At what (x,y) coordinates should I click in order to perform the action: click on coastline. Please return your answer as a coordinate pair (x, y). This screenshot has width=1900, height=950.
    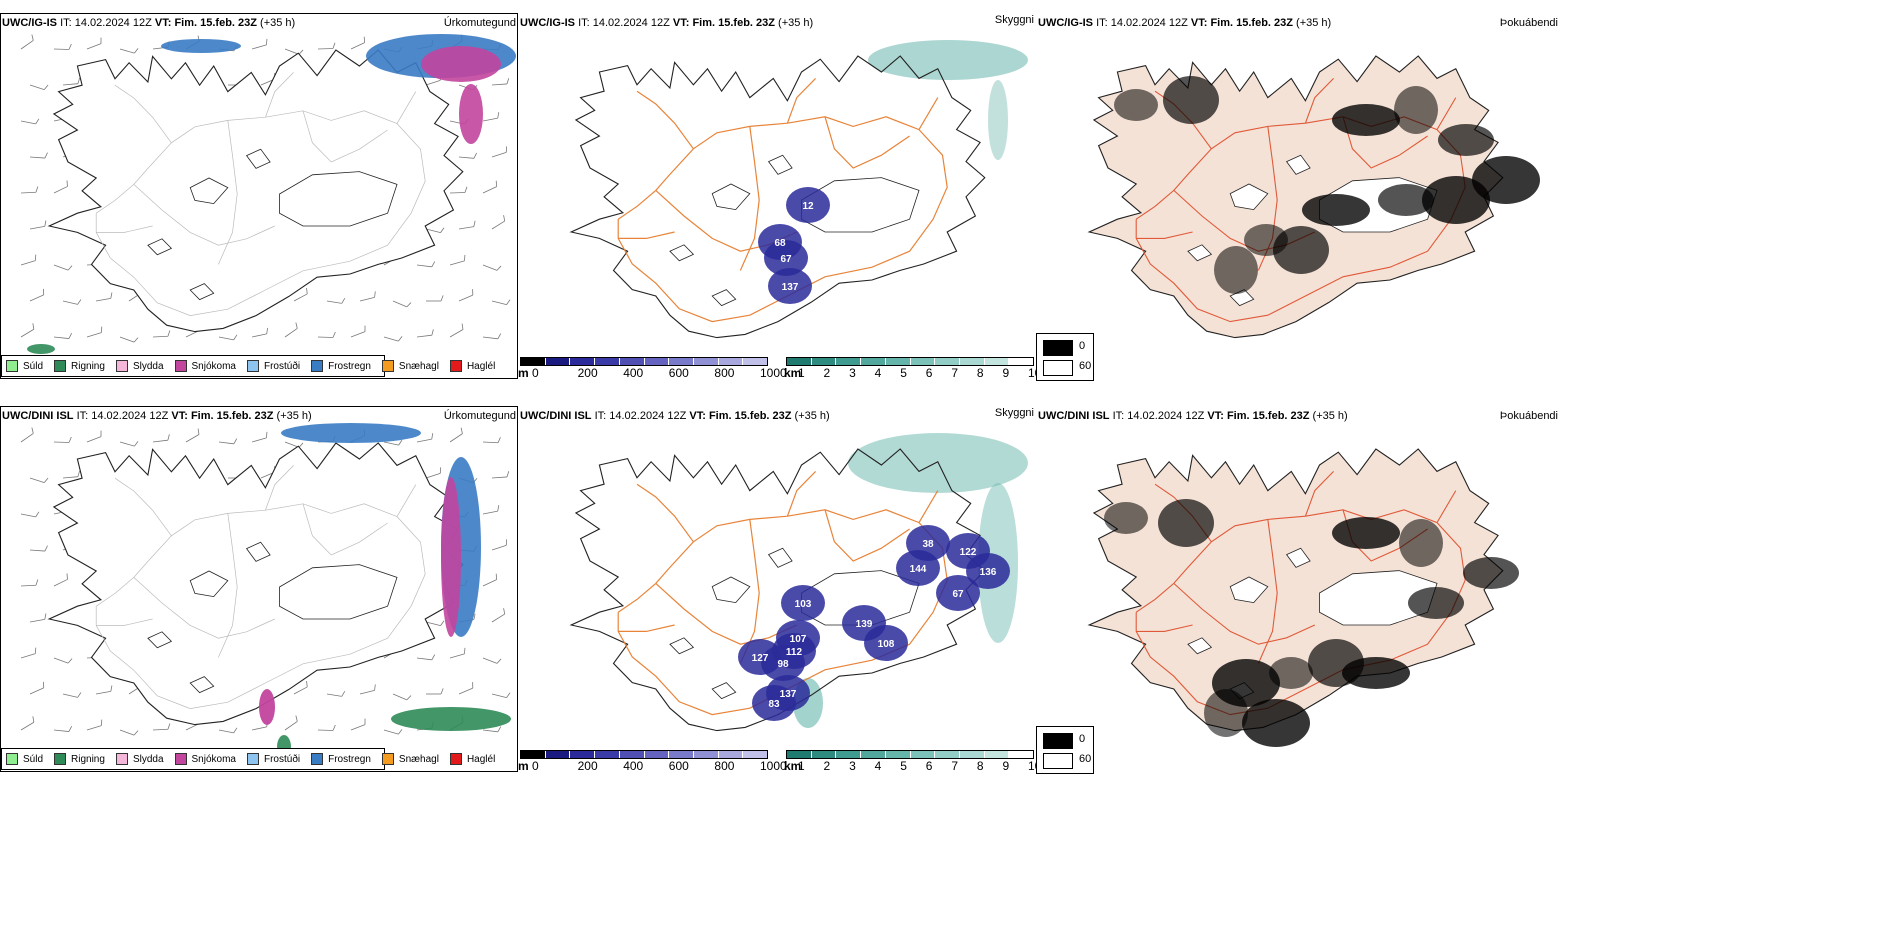
    Looking at the image, I should click on (1295, 197).